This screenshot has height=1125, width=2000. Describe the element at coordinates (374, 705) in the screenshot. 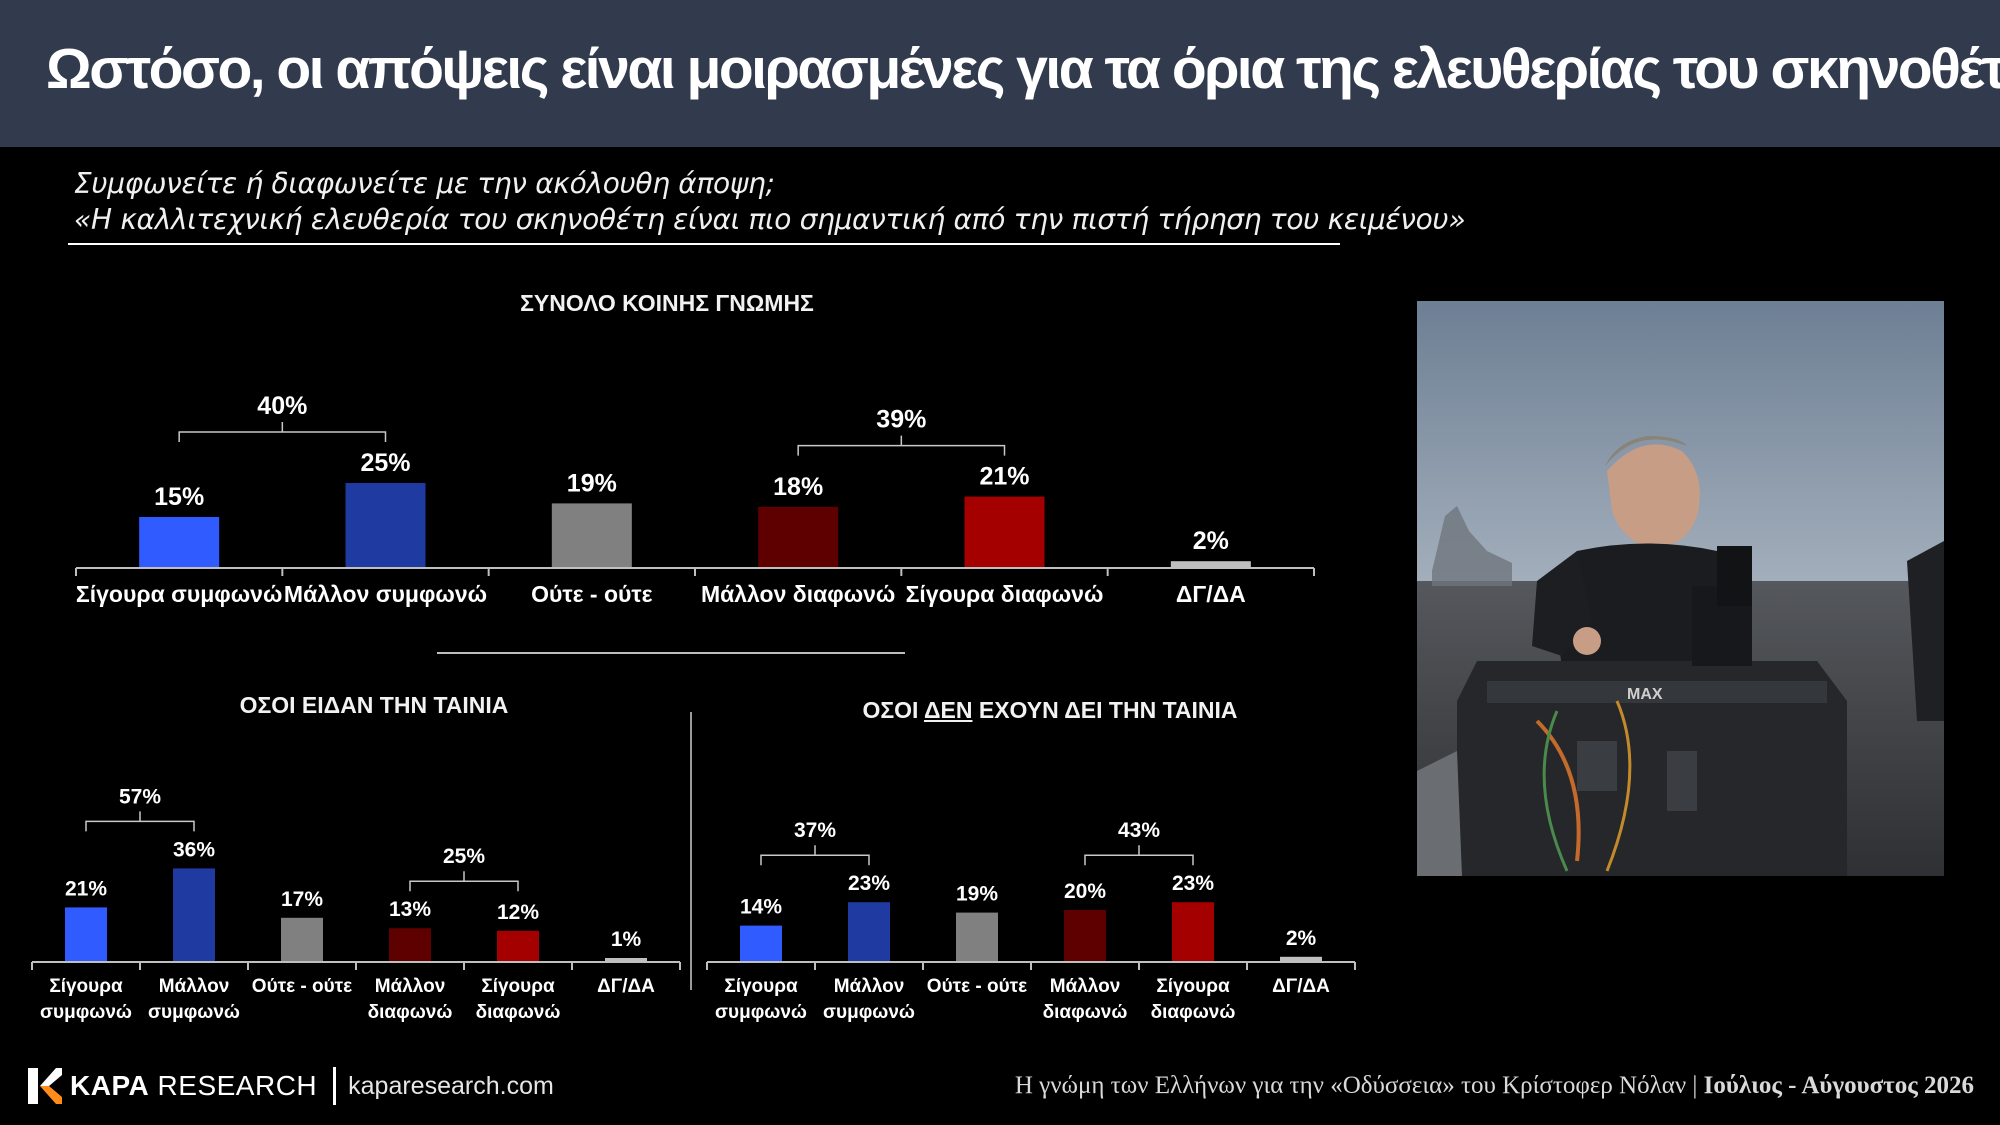

I see `chart-title-seen: ΟΣΟΙ ΕΙΔΑΝ ΤΗΝ ΤΑΙΝΙΑ` at that location.